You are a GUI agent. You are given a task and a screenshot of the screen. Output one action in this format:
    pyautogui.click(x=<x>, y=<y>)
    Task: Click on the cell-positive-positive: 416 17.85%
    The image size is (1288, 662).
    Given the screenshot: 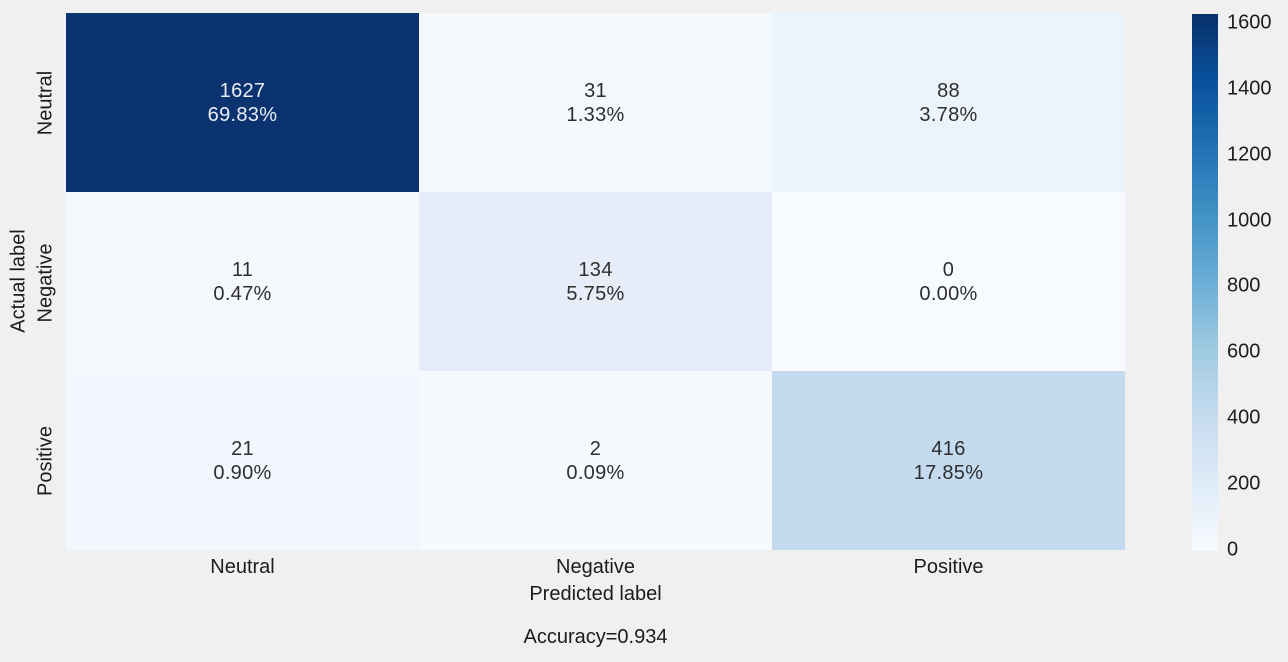 What is the action you would take?
    pyautogui.click(x=948, y=460)
    